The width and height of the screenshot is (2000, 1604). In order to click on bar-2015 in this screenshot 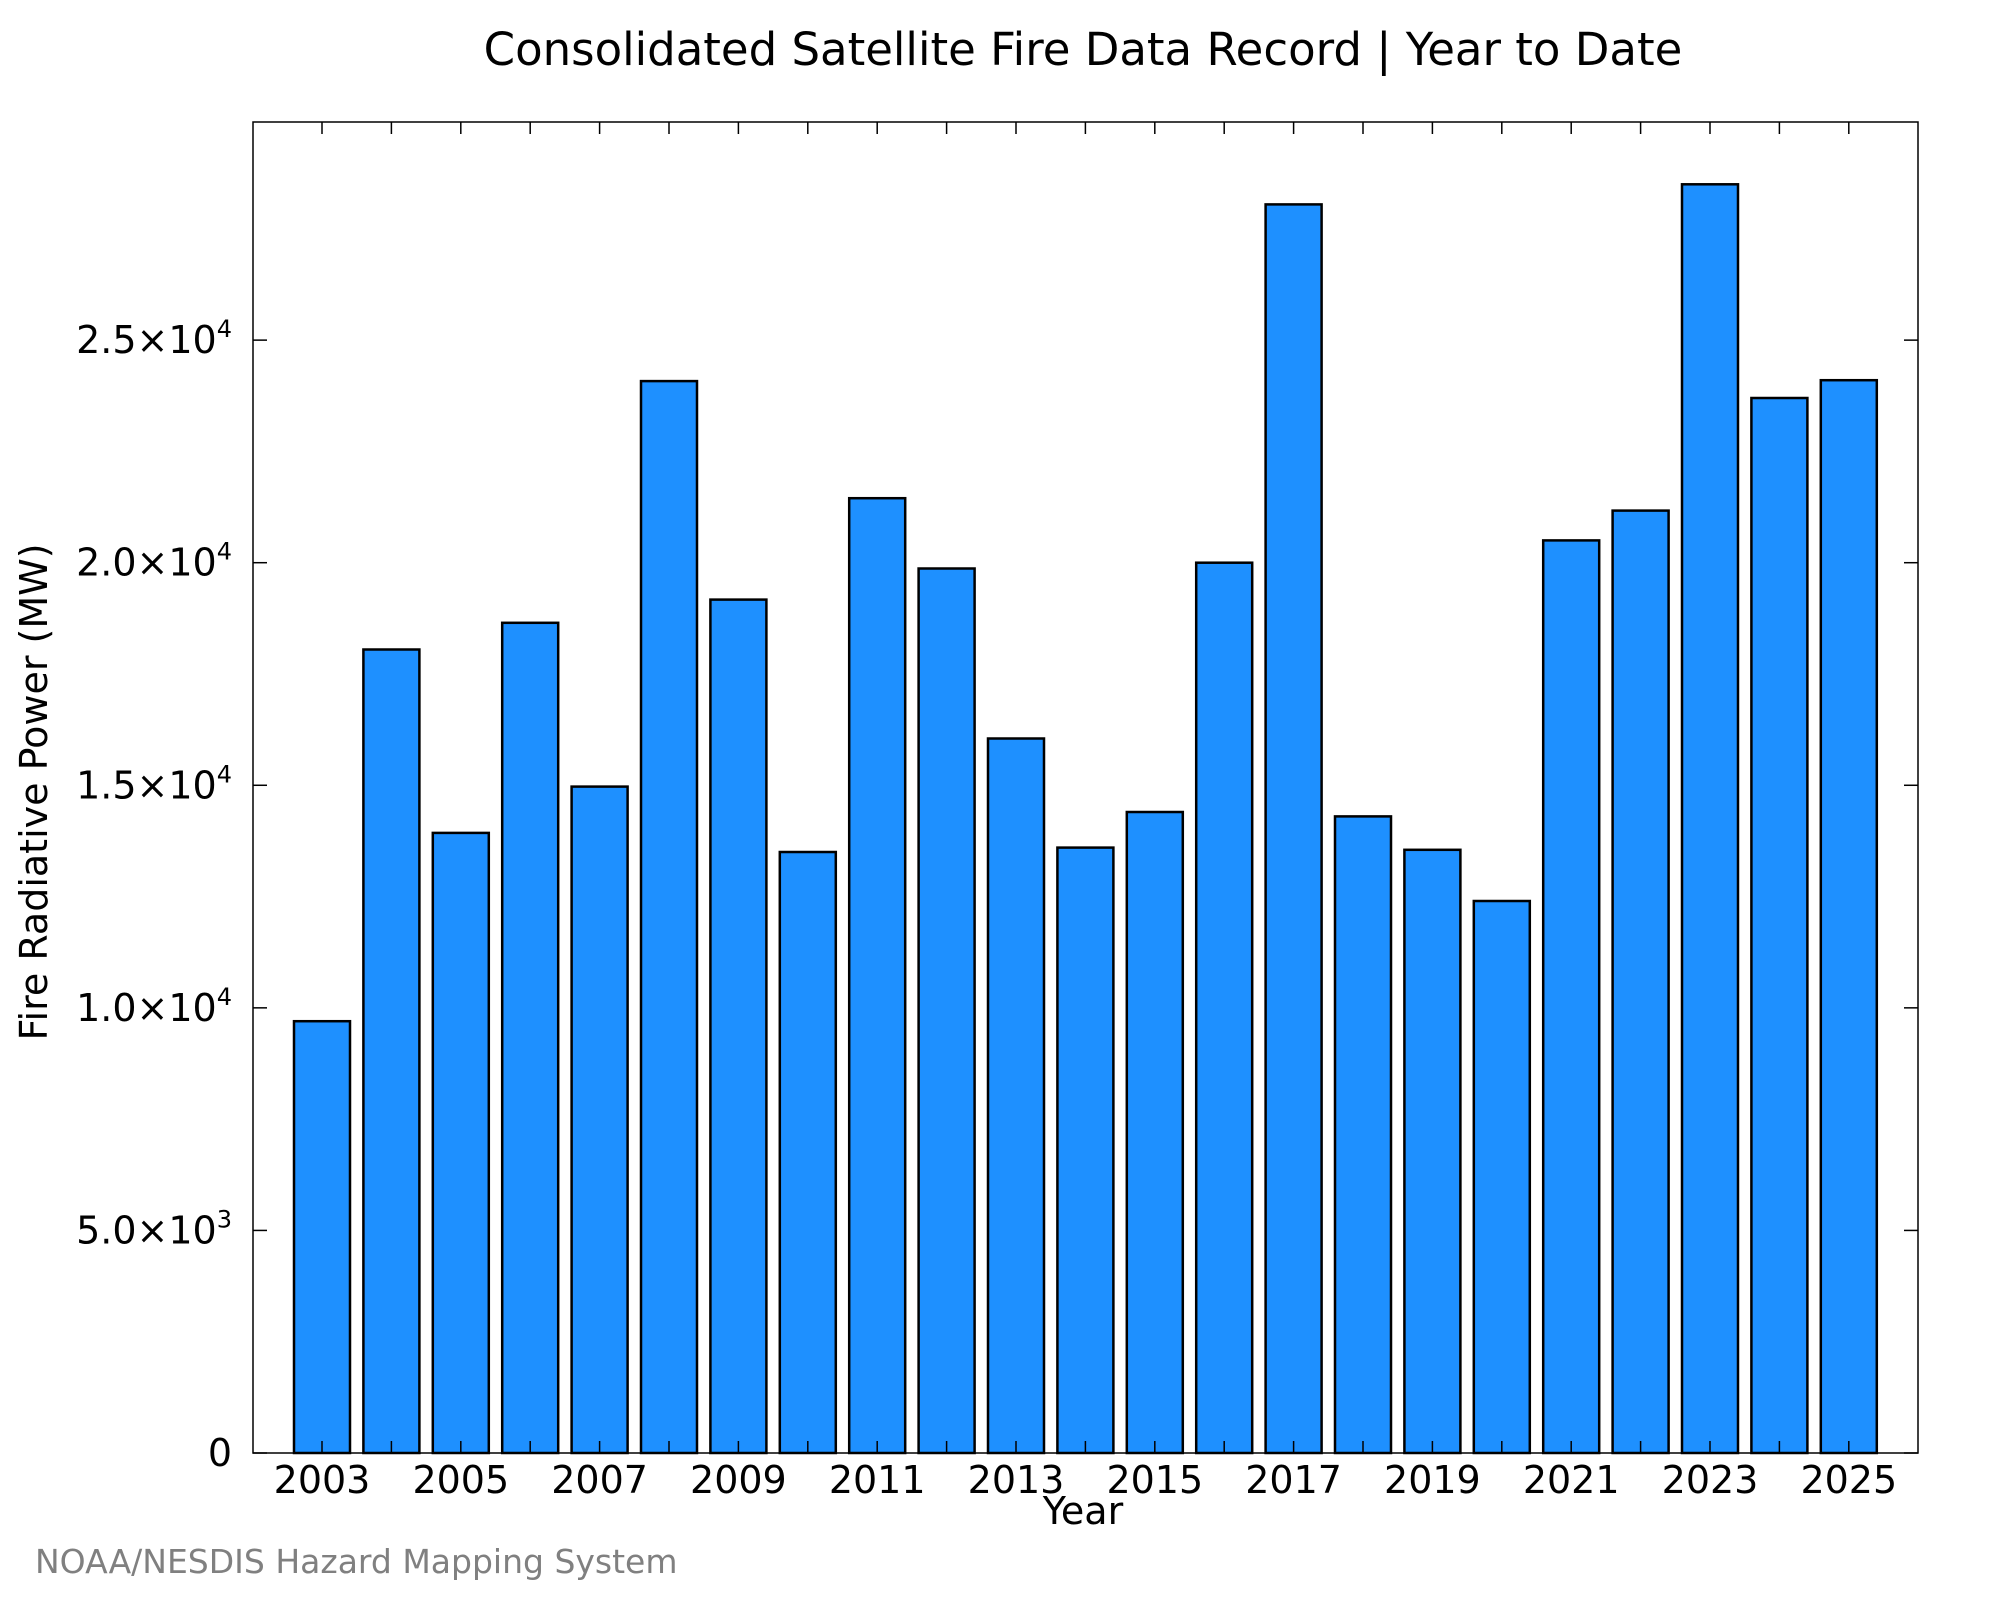, I will do `click(1155, 1132)`.